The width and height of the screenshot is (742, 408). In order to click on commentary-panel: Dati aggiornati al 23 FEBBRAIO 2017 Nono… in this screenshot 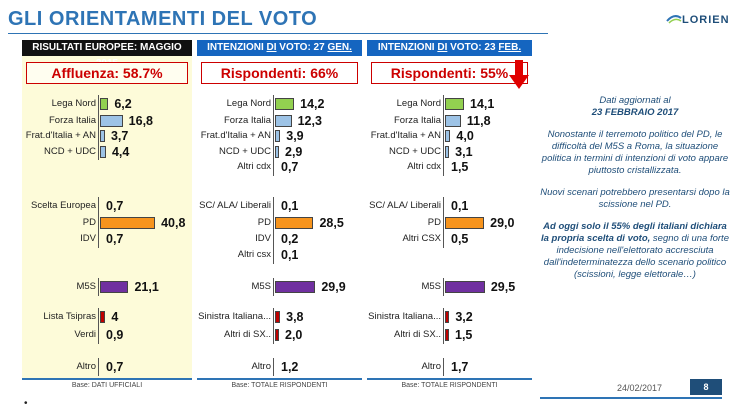, I will do `click(635, 193)`.